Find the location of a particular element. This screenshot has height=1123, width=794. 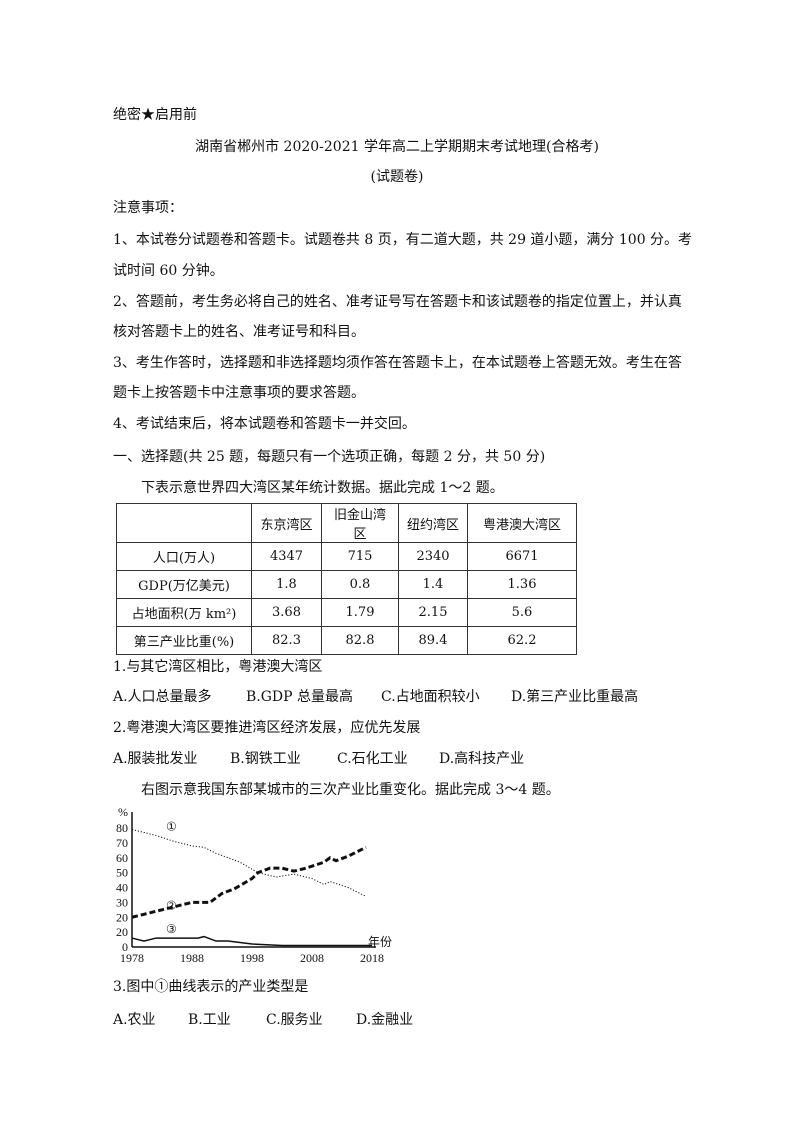

y-tick-label: 30 is located at coordinates (122, 902).